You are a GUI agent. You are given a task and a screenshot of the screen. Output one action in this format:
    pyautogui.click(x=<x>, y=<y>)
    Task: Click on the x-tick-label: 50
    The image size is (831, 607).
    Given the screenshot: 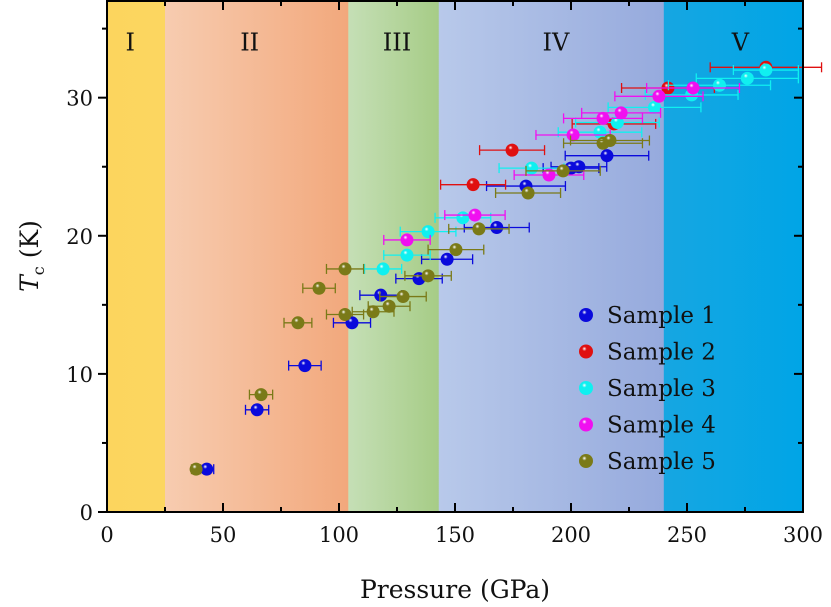 What is the action you would take?
    pyautogui.click(x=223, y=535)
    